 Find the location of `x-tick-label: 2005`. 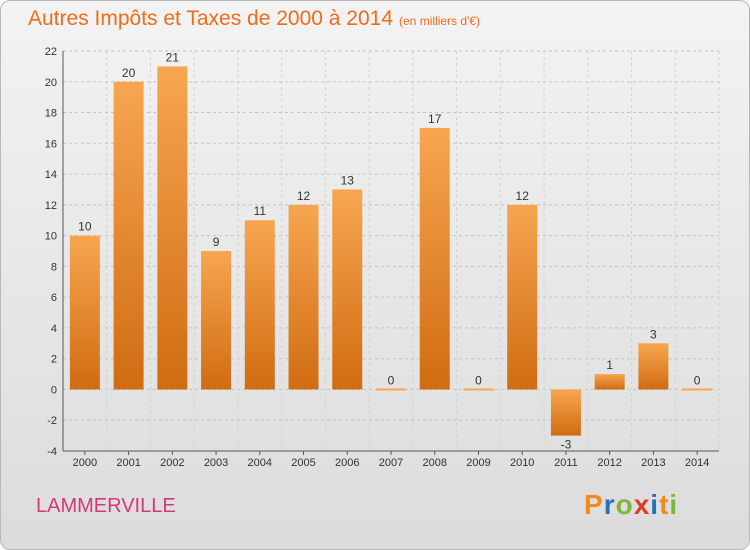

x-tick-label: 2005 is located at coordinates (303, 463).